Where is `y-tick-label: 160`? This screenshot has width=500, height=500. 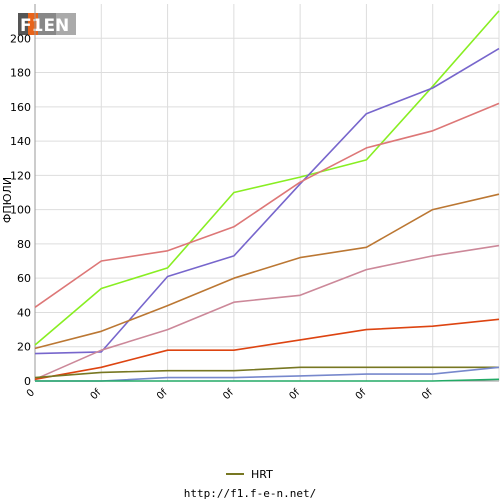
y-tick-label: 160 is located at coordinates (20, 107).